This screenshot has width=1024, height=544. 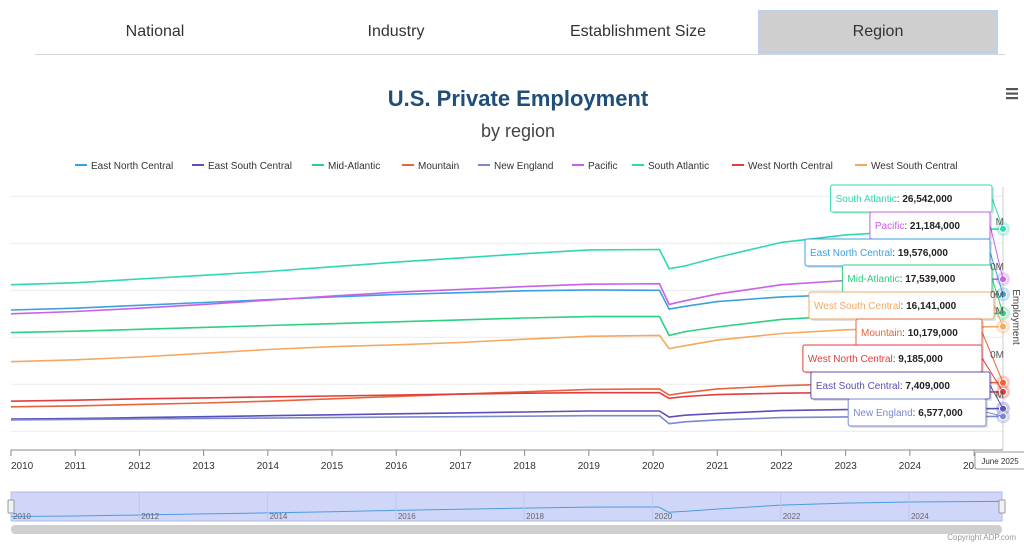 I want to click on tooltip-box: Mountain: 10,179,000, so click(x=929, y=350).